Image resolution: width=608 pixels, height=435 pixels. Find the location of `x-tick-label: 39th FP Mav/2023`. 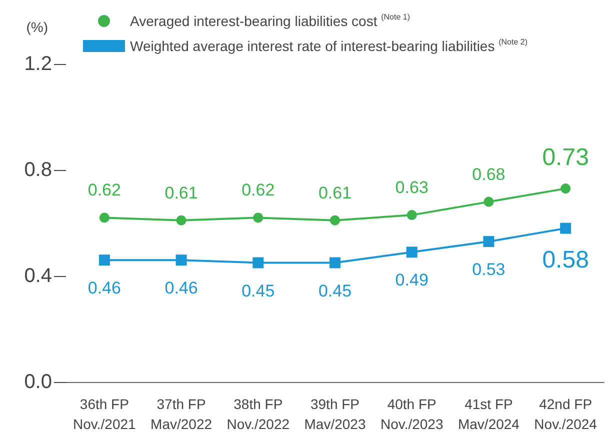

x-tick-label: 39th FP Mav/2023 is located at coordinates (335, 414).